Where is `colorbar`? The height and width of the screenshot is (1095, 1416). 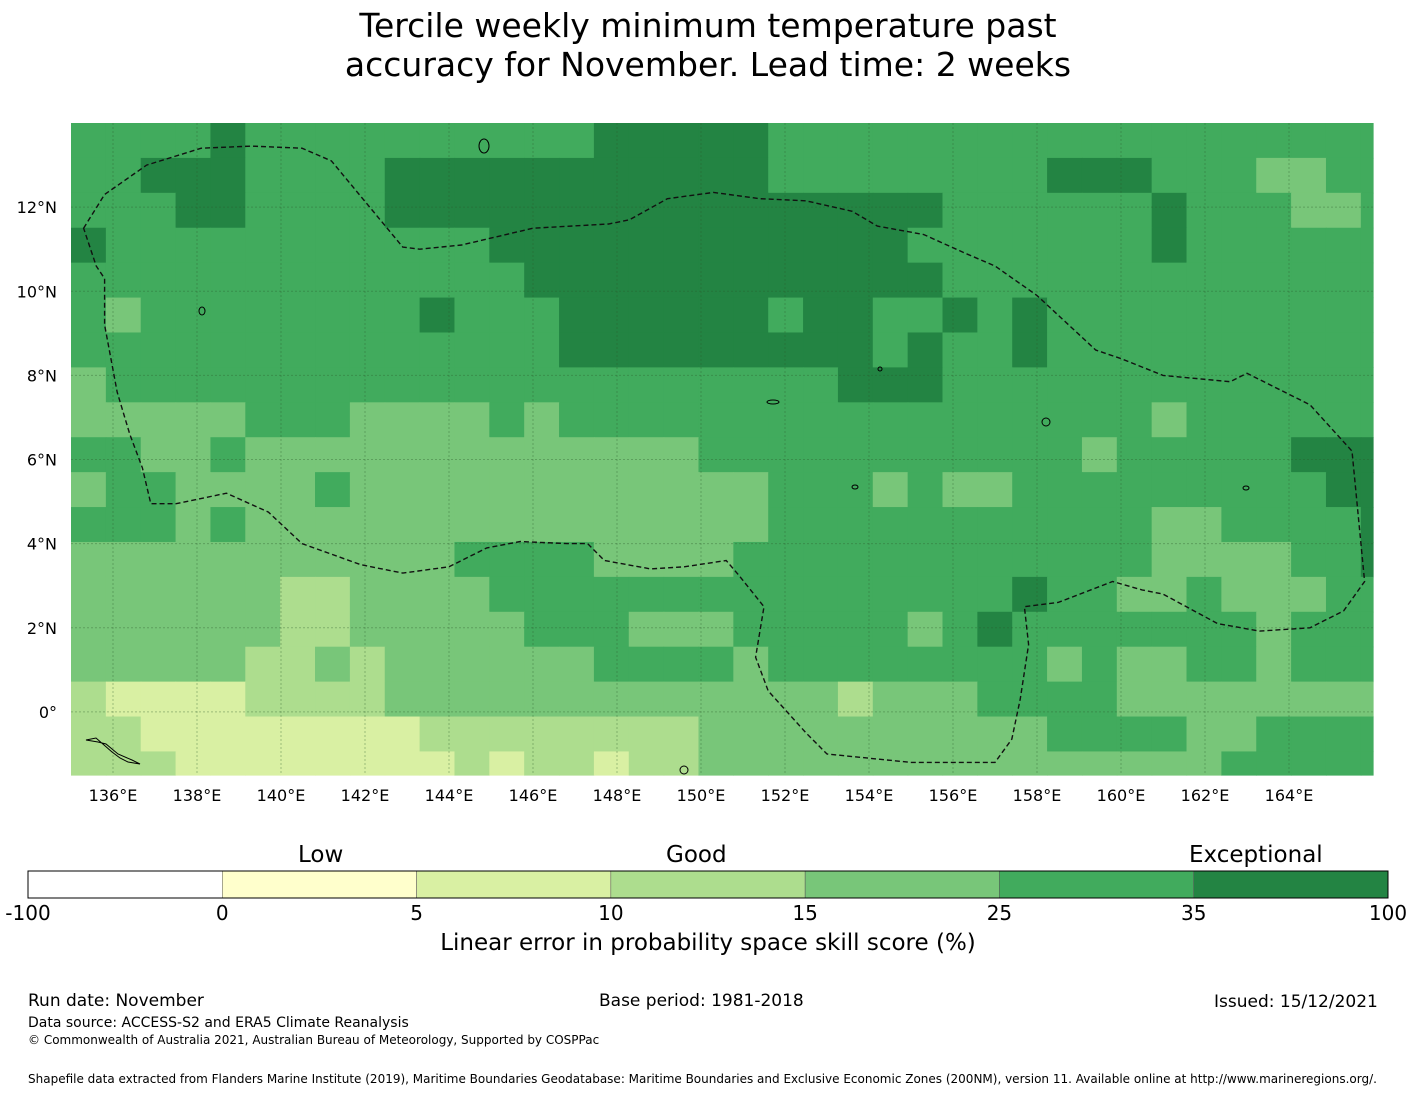
colorbar is located at coordinates (708, 884).